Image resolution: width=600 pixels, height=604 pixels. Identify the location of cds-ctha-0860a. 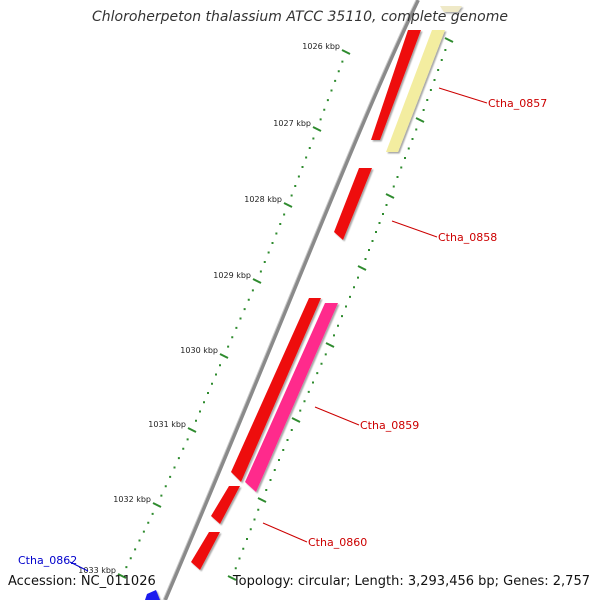
(225, 505).